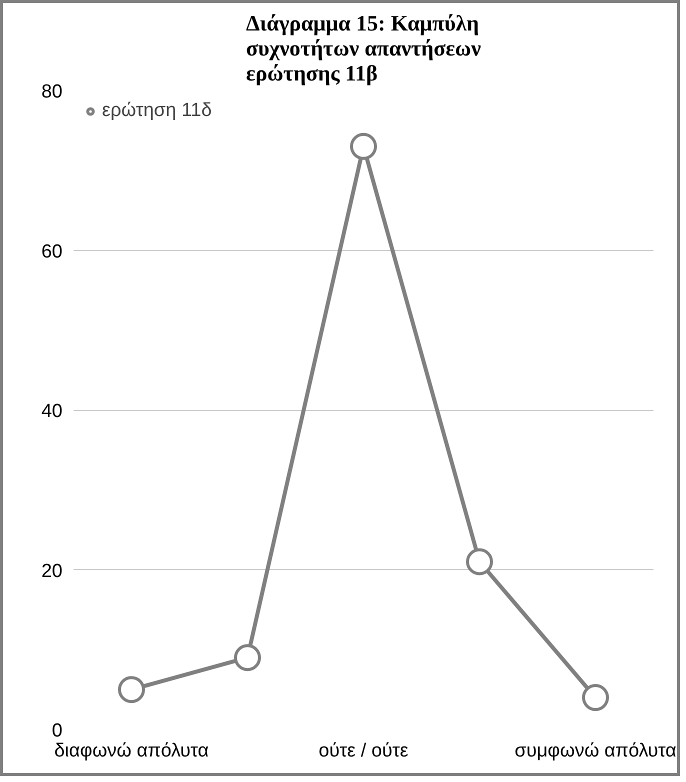 Image resolution: width=686 pixels, height=782 pixels. What do you see at coordinates (595, 751) in the screenshot?
I see `x-tick-label: συμφωνώ απόλυτα` at bounding box center [595, 751].